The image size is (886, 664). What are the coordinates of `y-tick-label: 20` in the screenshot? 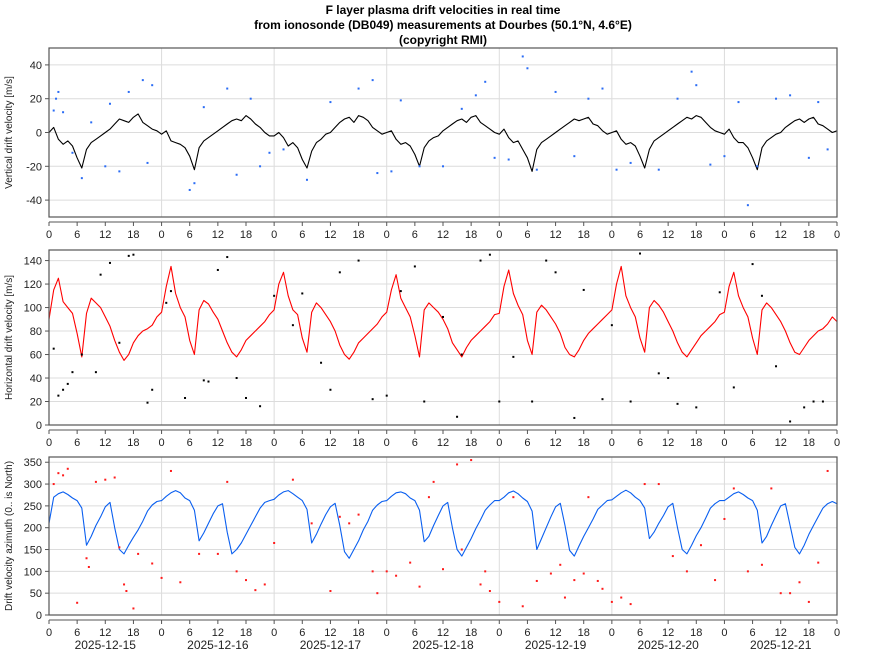 It's located at (36, 403).